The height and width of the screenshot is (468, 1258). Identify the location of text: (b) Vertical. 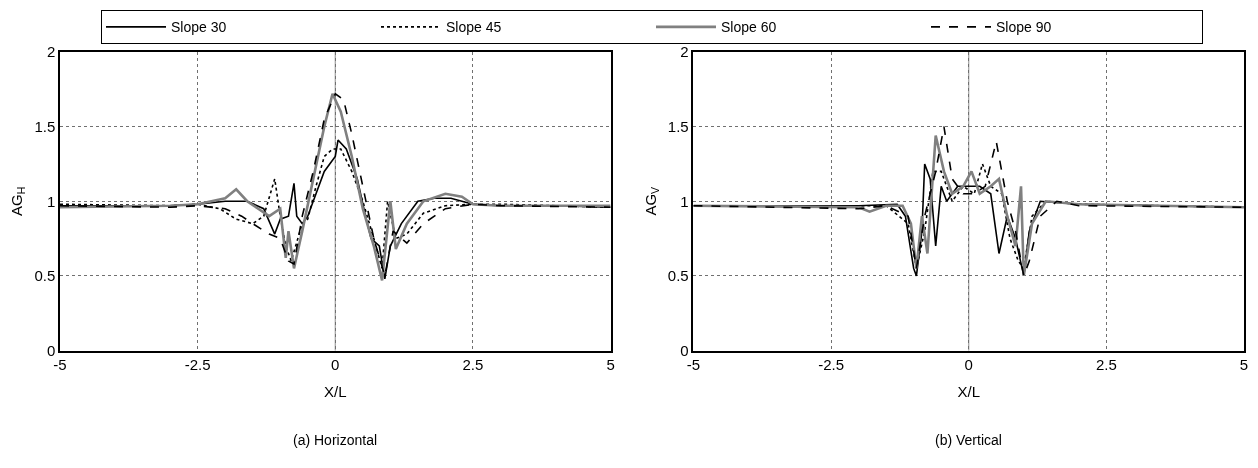
(968, 440).